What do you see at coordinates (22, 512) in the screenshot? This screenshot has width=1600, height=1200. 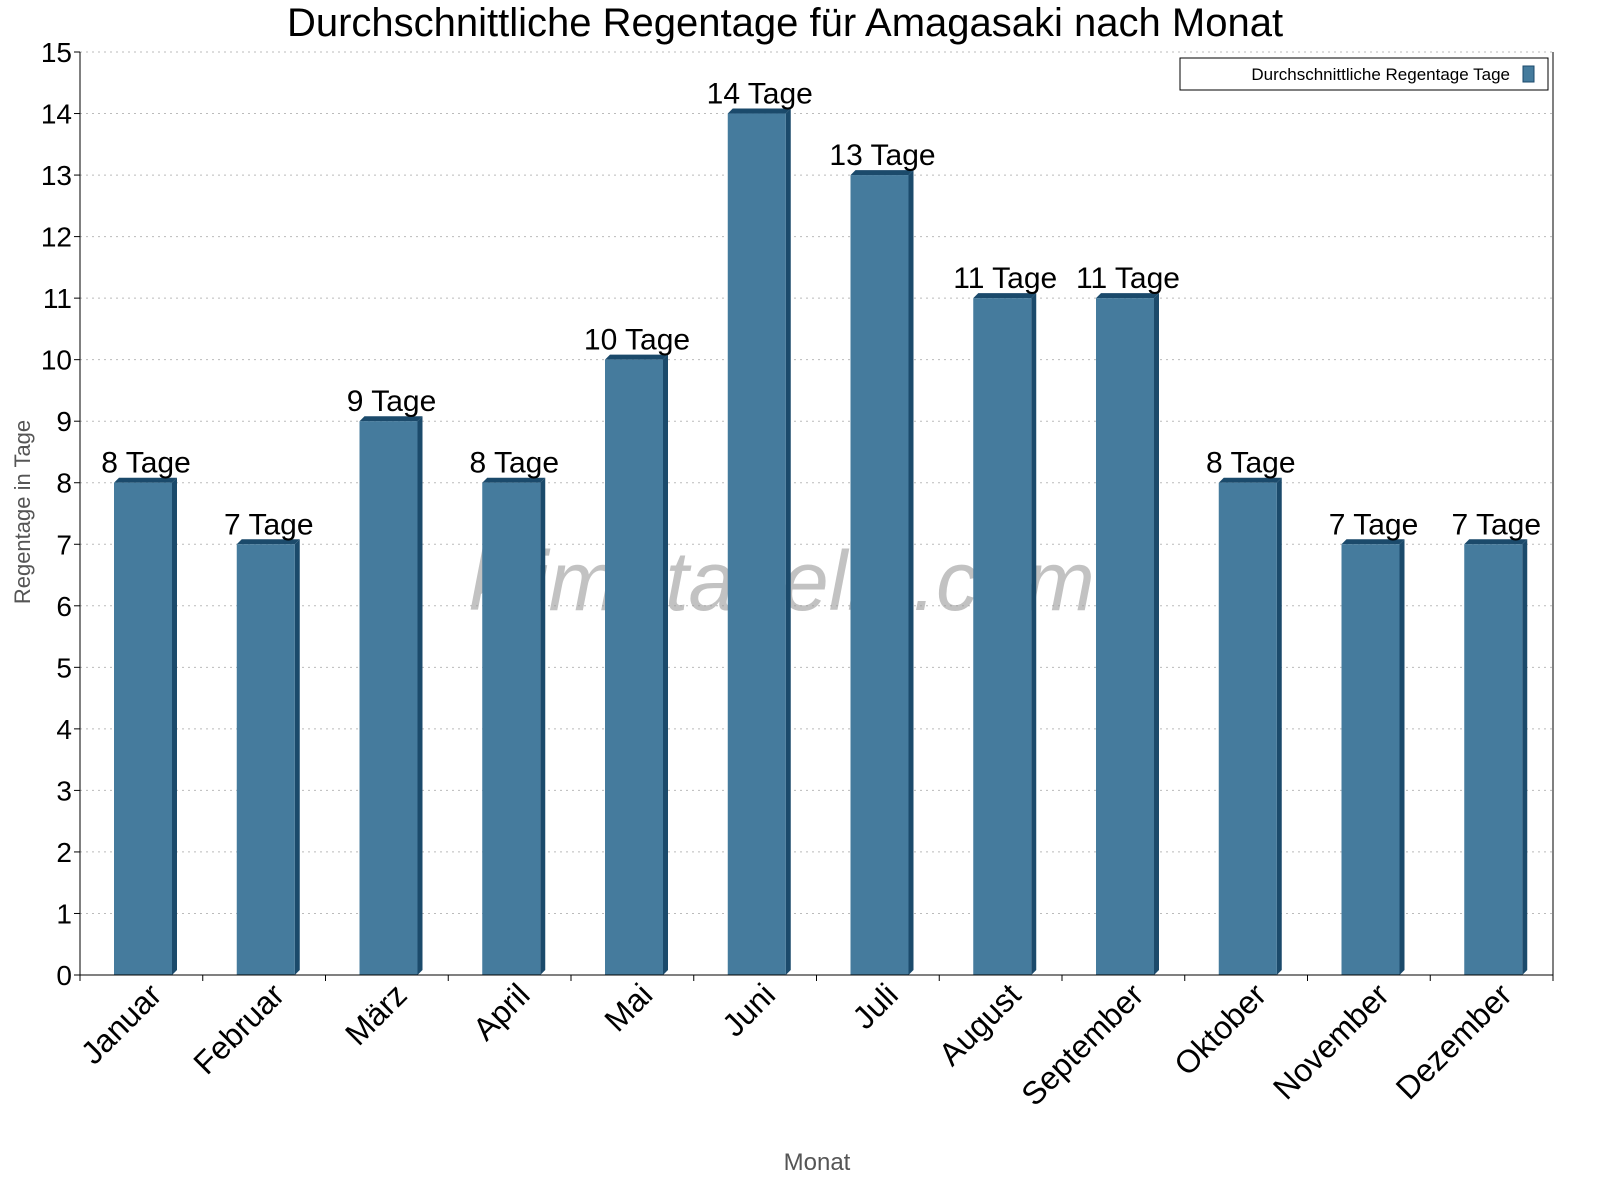 I see `y-axis-label: Regentage in Tage` at bounding box center [22, 512].